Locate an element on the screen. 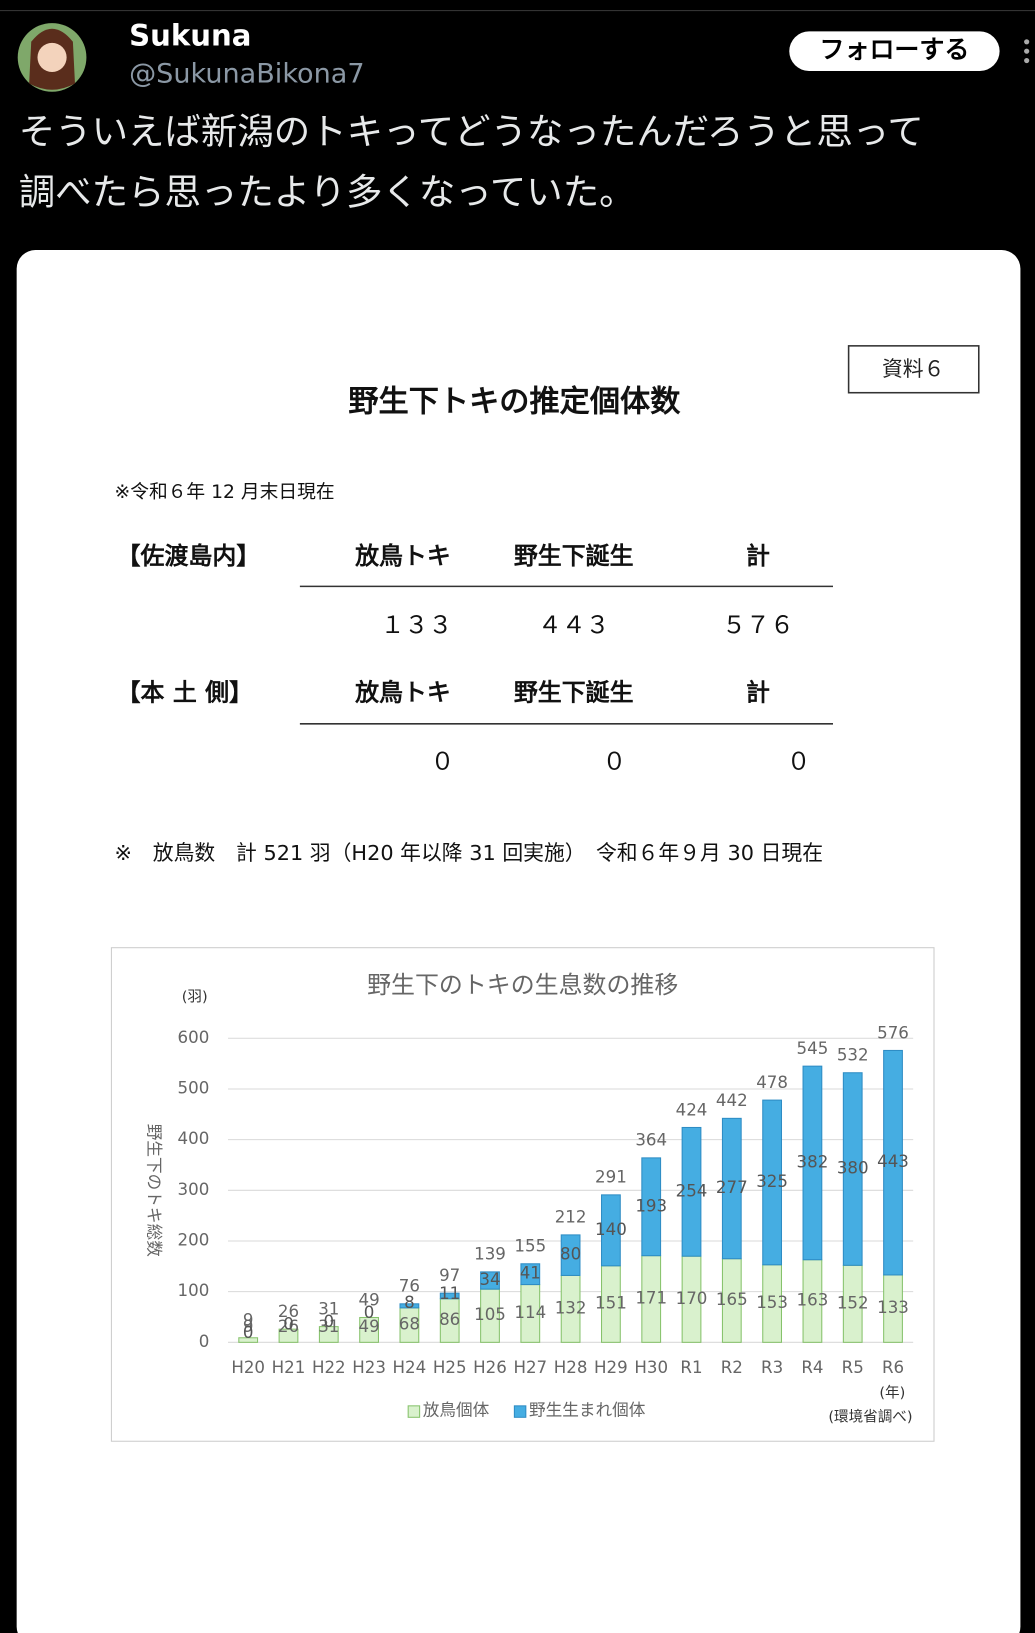 The height and width of the screenshot is (1633, 1035). x-tick-label: H29 is located at coordinates (611, 1367).